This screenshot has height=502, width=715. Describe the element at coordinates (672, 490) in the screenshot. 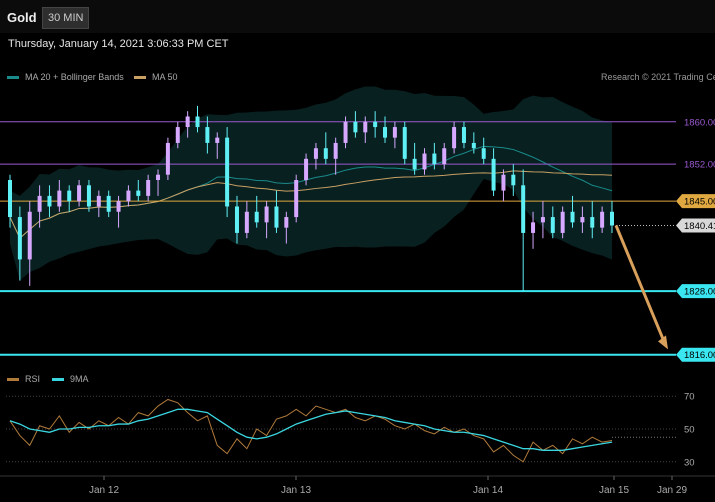

I see `x-tick-label: Jan 29` at that location.